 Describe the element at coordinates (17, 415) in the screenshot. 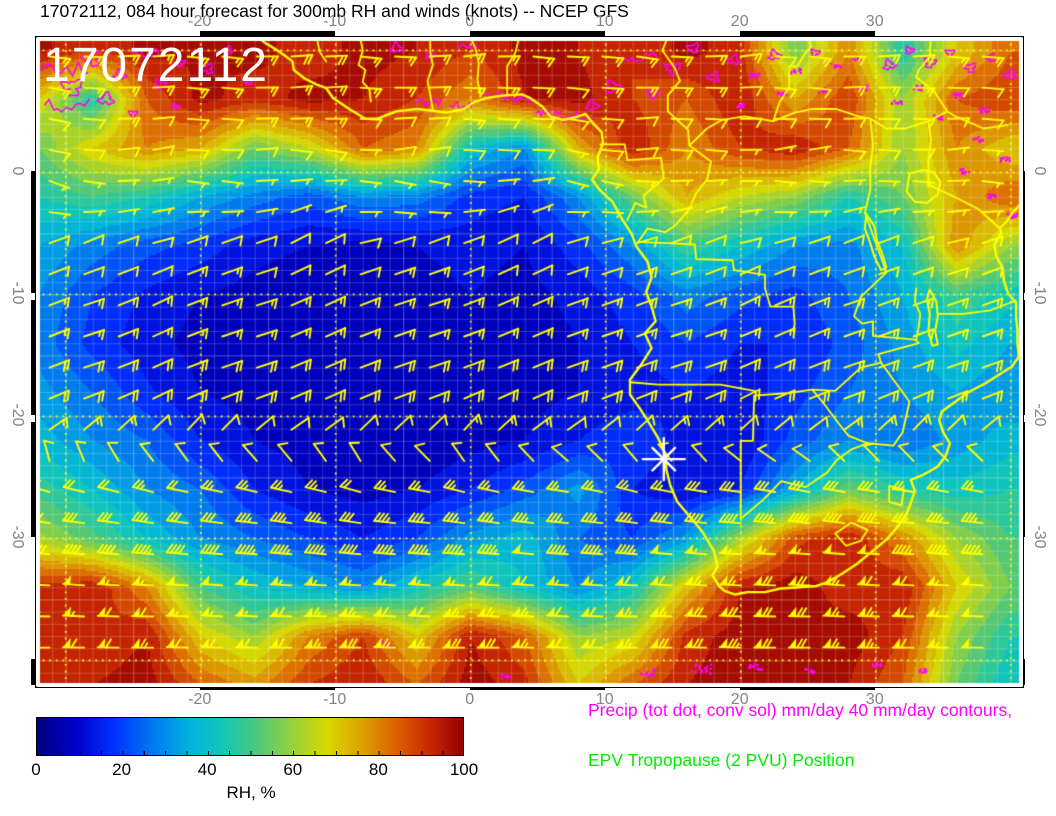

I see `left-axis-tick-label: -20` at that location.